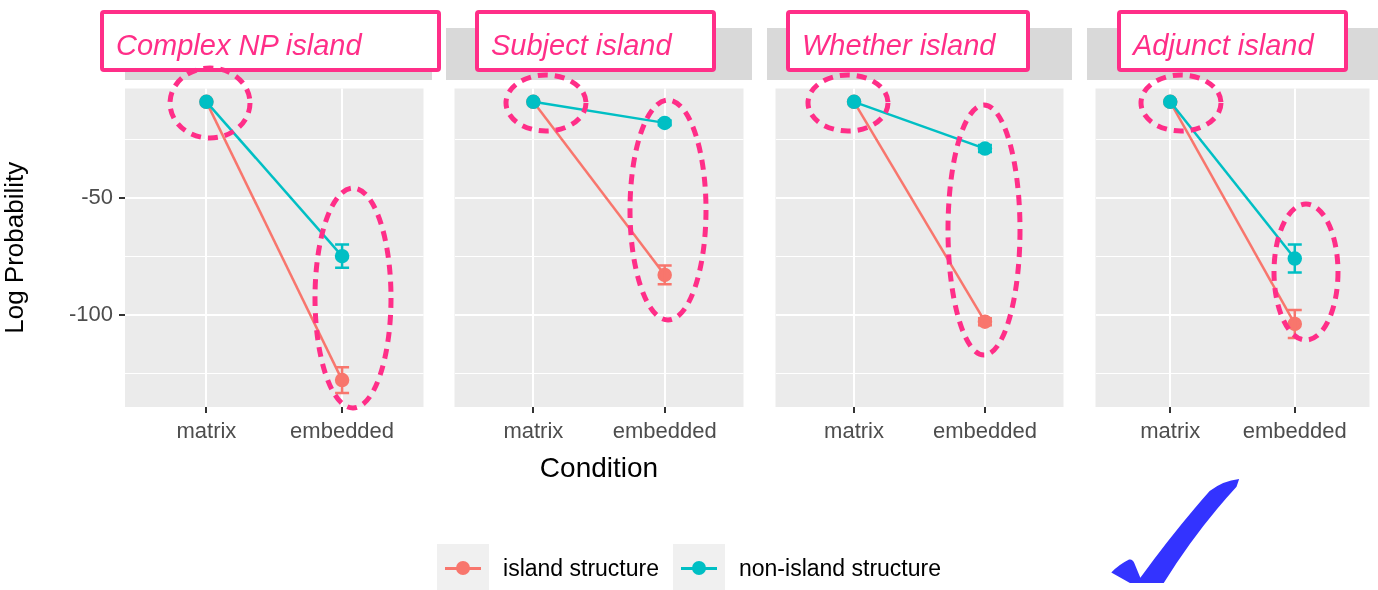 Image resolution: width=1378 pixels, height=590 pixels. Describe the element at coordinates (1232, 41) in the screenshot. I see `chart-title: Adjunct island` at that location.